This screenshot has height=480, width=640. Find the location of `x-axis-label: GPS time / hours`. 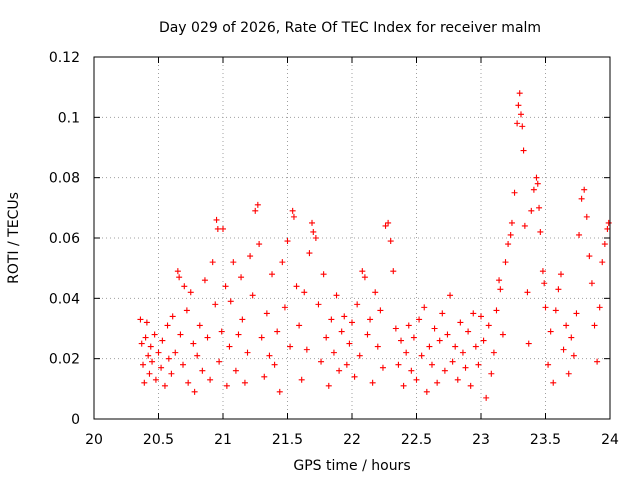

x-axis-label: GPS time / hours is located at coordinates (351, 466).